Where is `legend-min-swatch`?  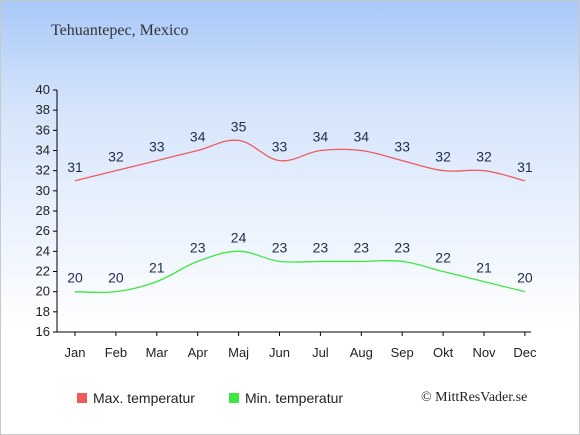 legend-min-swatch is located at coordinates (234, 398).